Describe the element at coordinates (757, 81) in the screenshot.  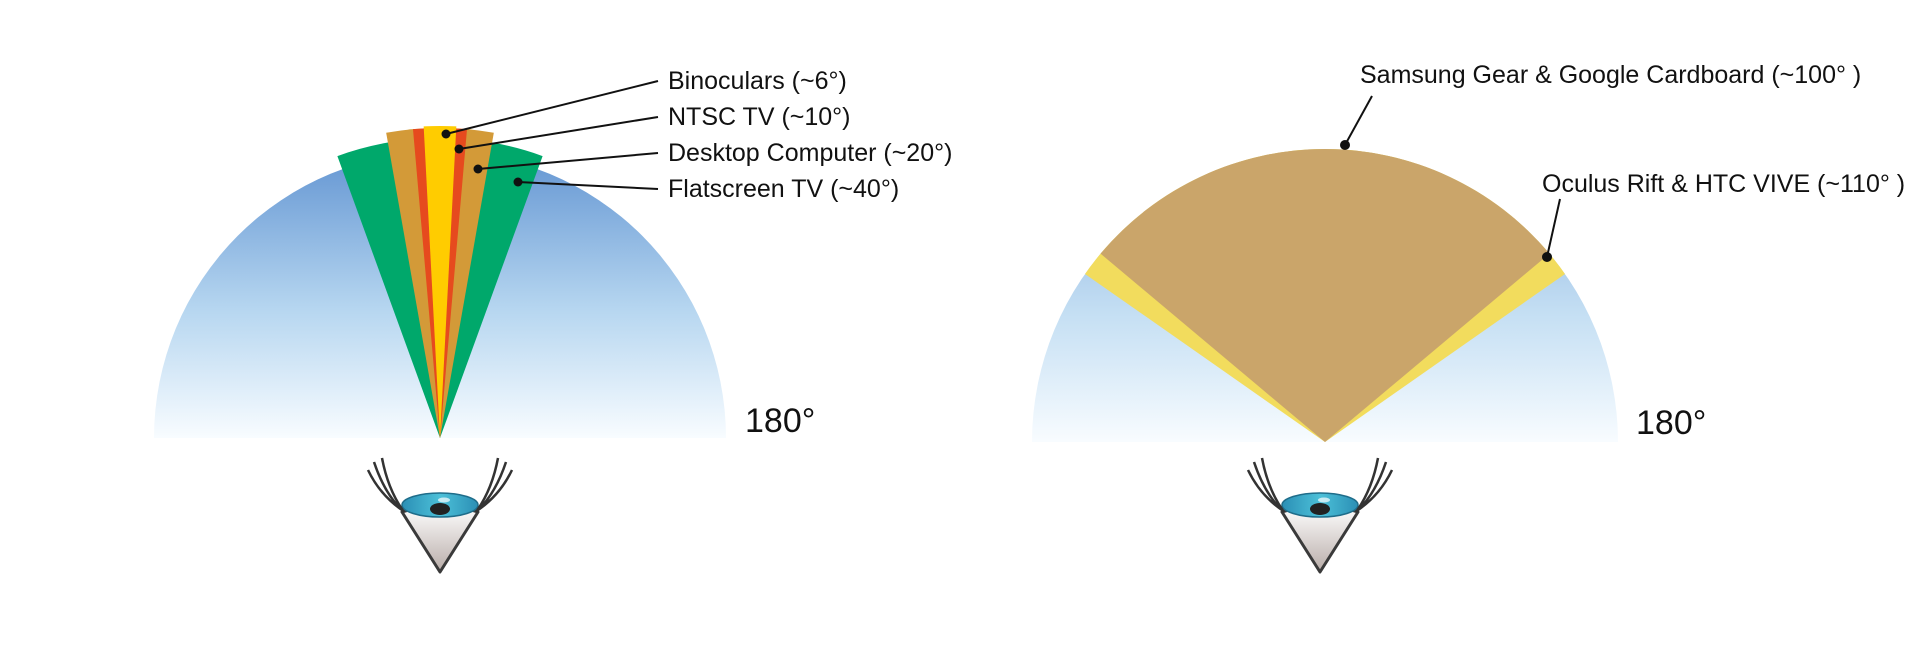
I see `label-binoculars: Binoculars (~6°)` at that location.